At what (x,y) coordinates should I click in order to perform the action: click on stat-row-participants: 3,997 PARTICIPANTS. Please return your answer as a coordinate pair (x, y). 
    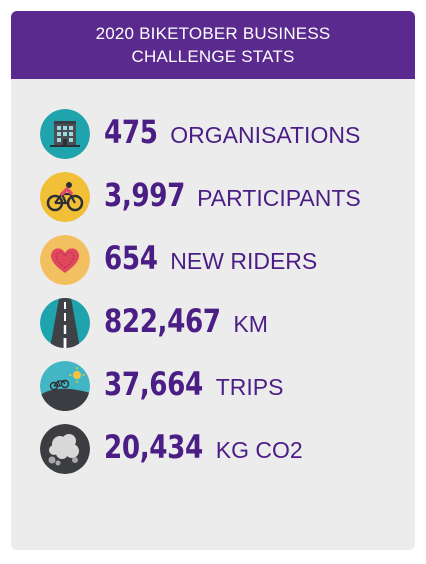
    Looking at the image, I should click on (220, 197).